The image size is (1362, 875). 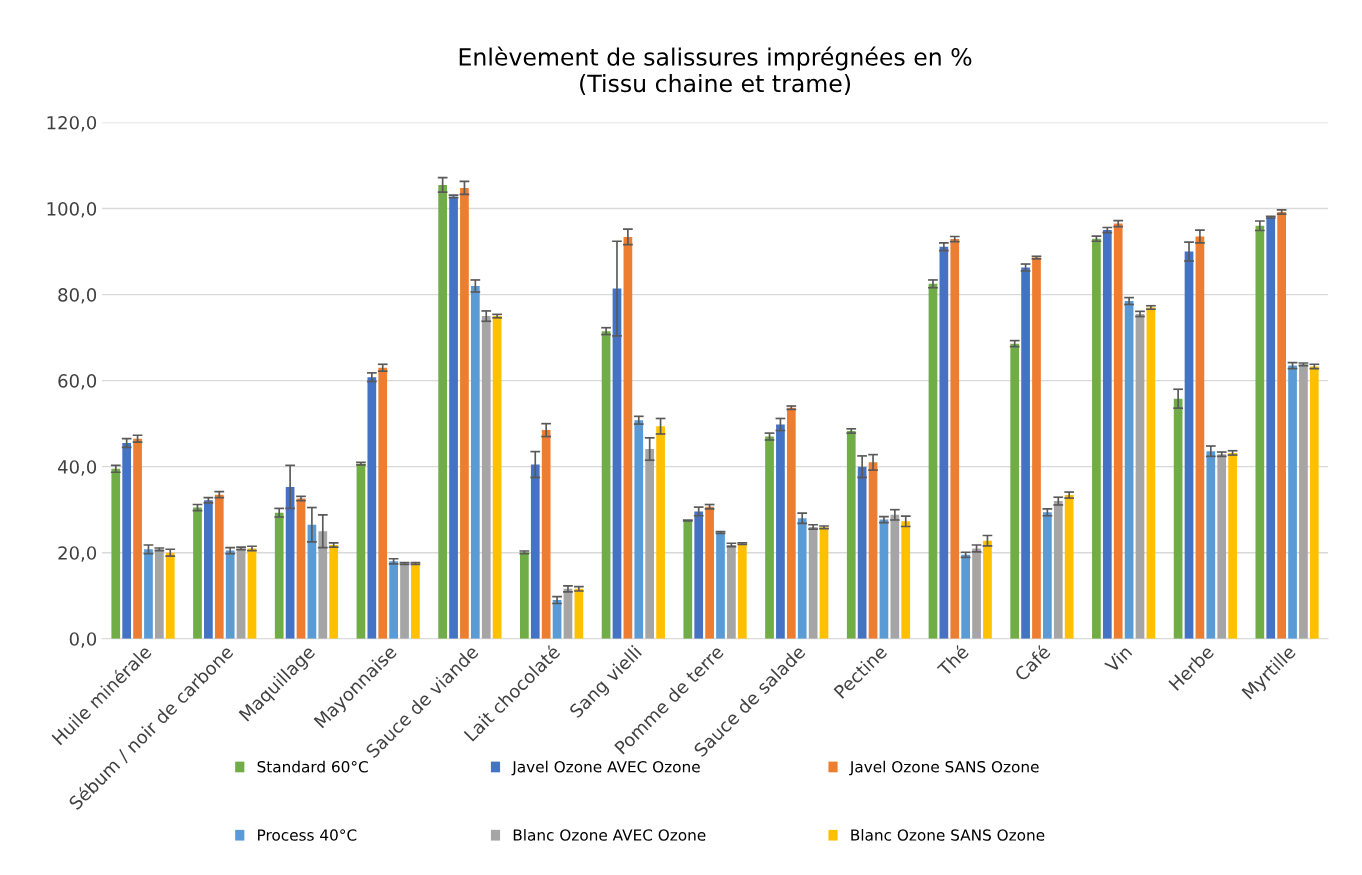 I want to click on y-tick-label: 80,0, so click(x=77, y=296).